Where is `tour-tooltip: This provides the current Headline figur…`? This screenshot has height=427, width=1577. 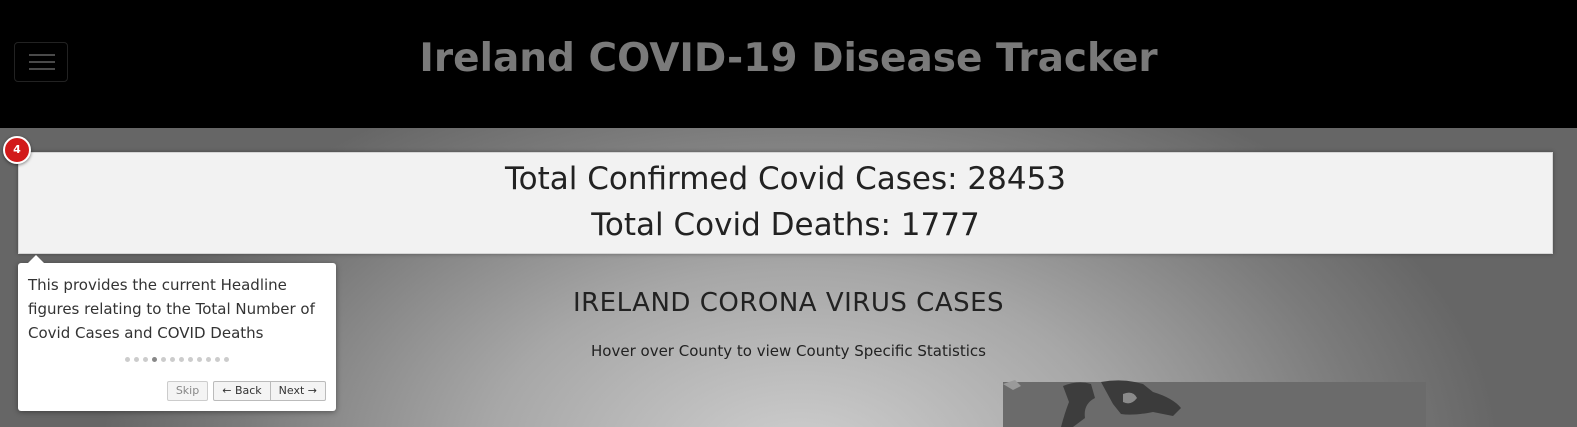 tour-tooltip: This provides the current Headline figur… is located at coordinates (177, 333).